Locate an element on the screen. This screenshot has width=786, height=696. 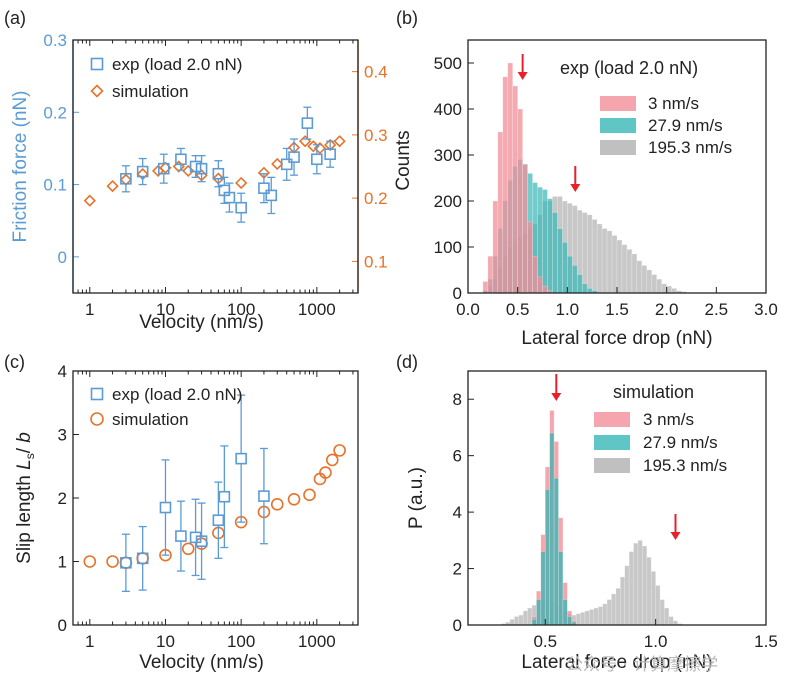
peak-arrow is located at coordinates (522, 67).